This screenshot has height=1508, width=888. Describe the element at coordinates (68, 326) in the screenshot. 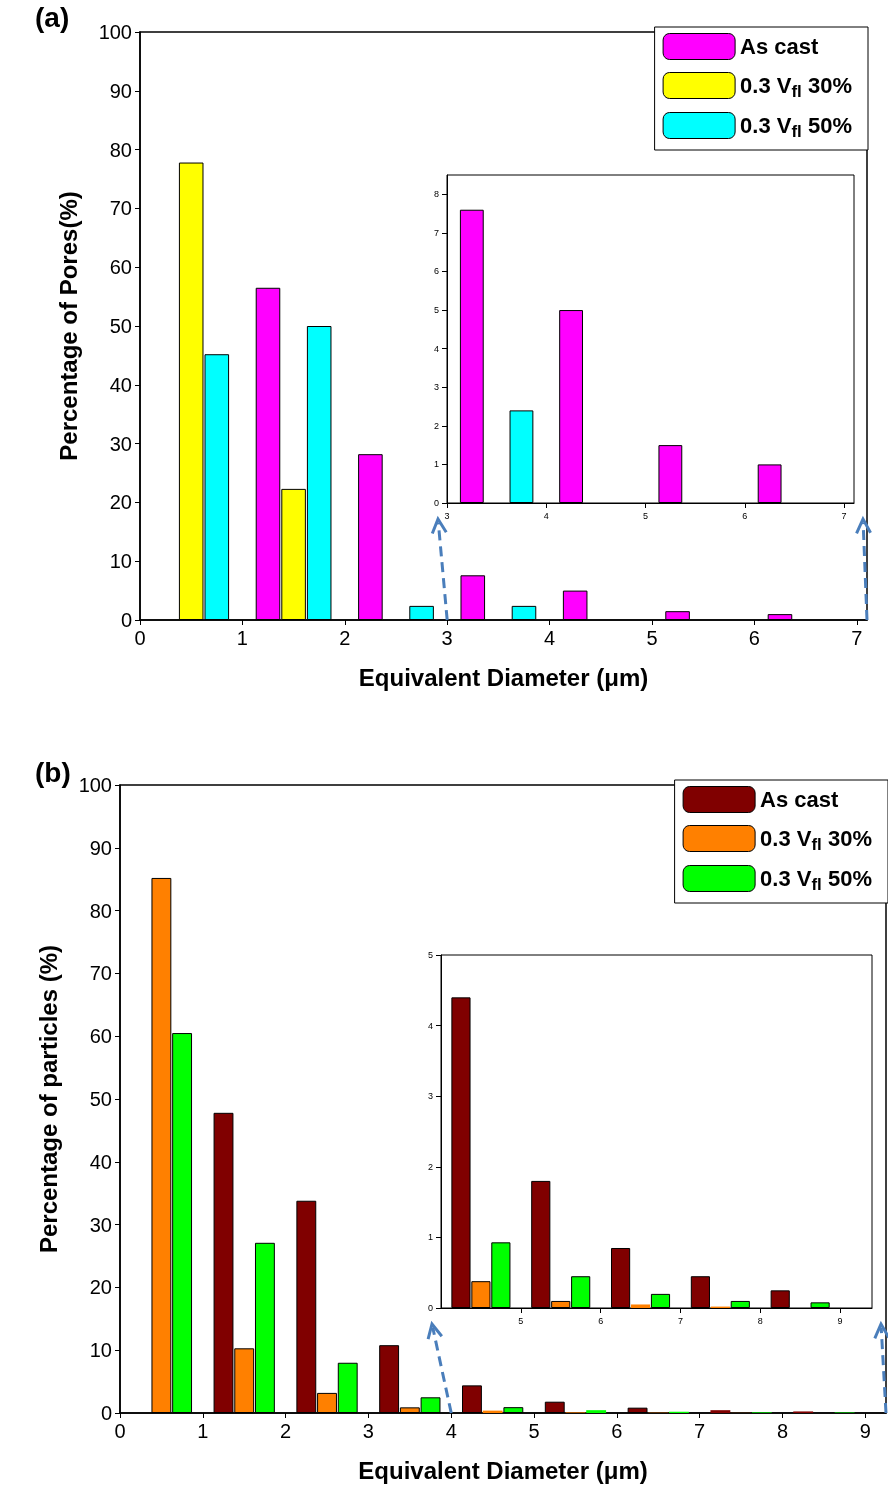

I see `y-axis-title: Percentage of Pores(%)` at that location.